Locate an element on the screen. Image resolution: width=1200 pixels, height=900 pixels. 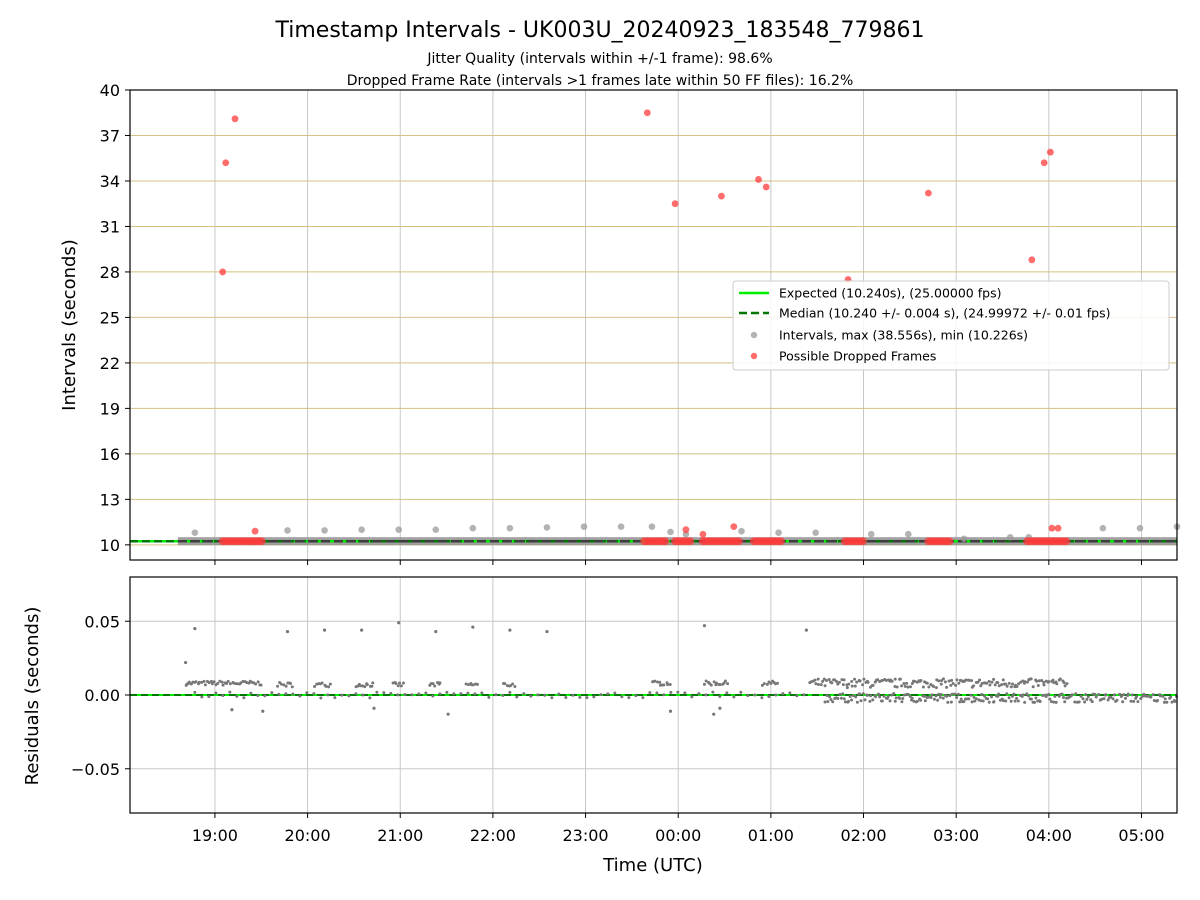
residuals-data is located at coordinates (654, 668).